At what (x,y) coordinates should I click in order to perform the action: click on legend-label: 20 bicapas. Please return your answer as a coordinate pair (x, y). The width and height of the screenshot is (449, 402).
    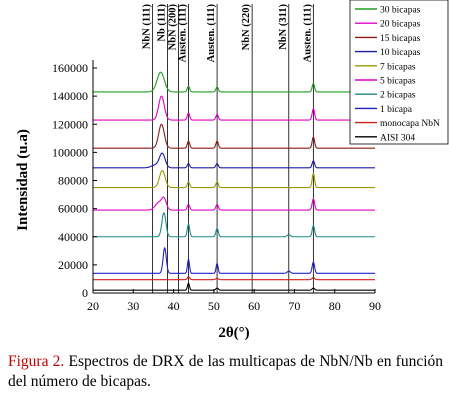
    Looking at the image, I should click on (400, 25).